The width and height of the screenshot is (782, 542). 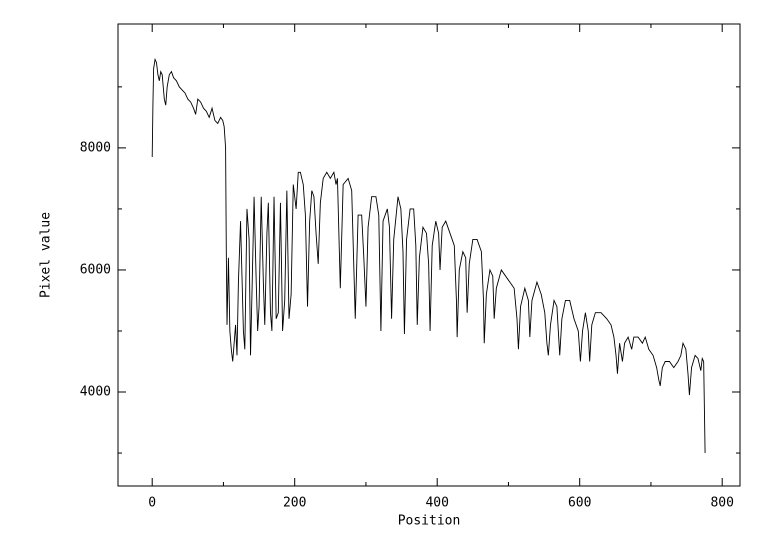 I want to click on x-tick-label: 400, so click(x=436, y=503).